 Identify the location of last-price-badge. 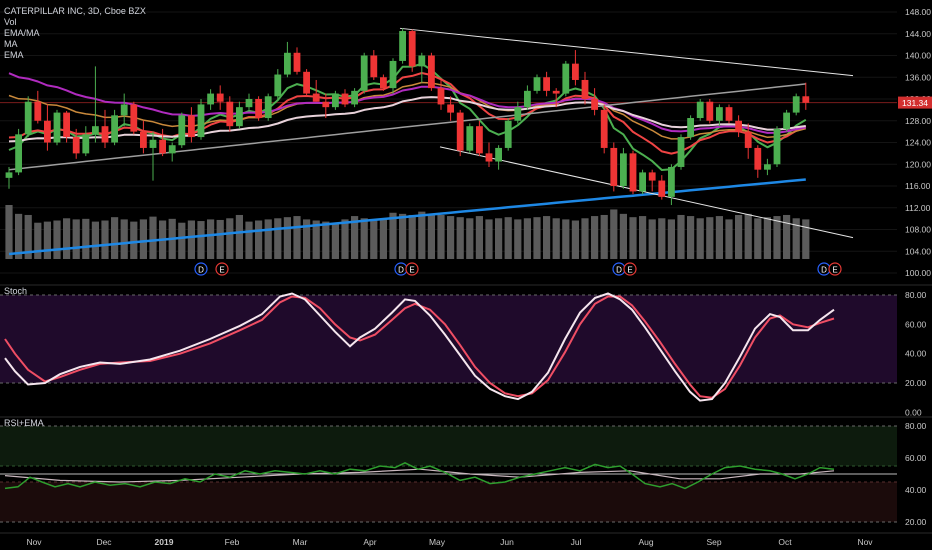
(915, 102).